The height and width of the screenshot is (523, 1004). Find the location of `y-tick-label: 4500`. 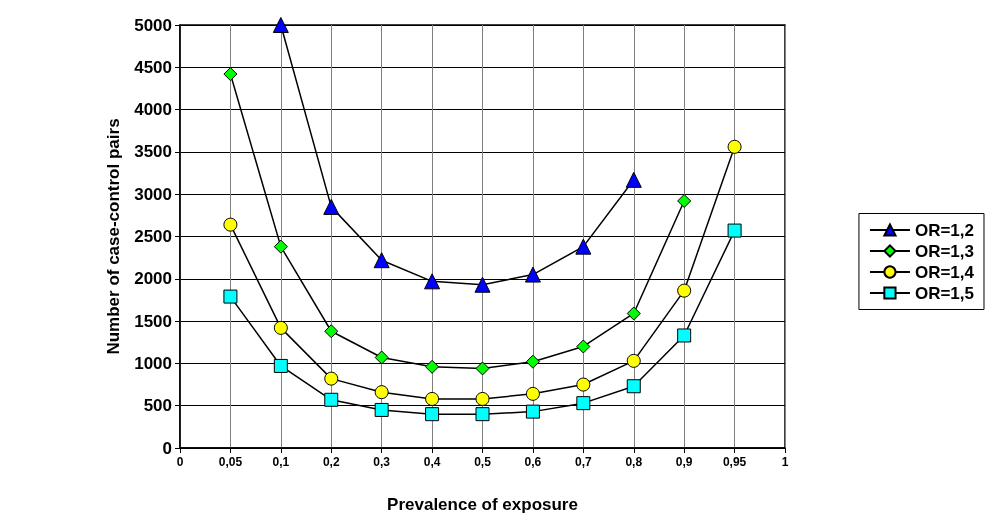

y-tick-label: 4500 is located at coordinates (153, 67).